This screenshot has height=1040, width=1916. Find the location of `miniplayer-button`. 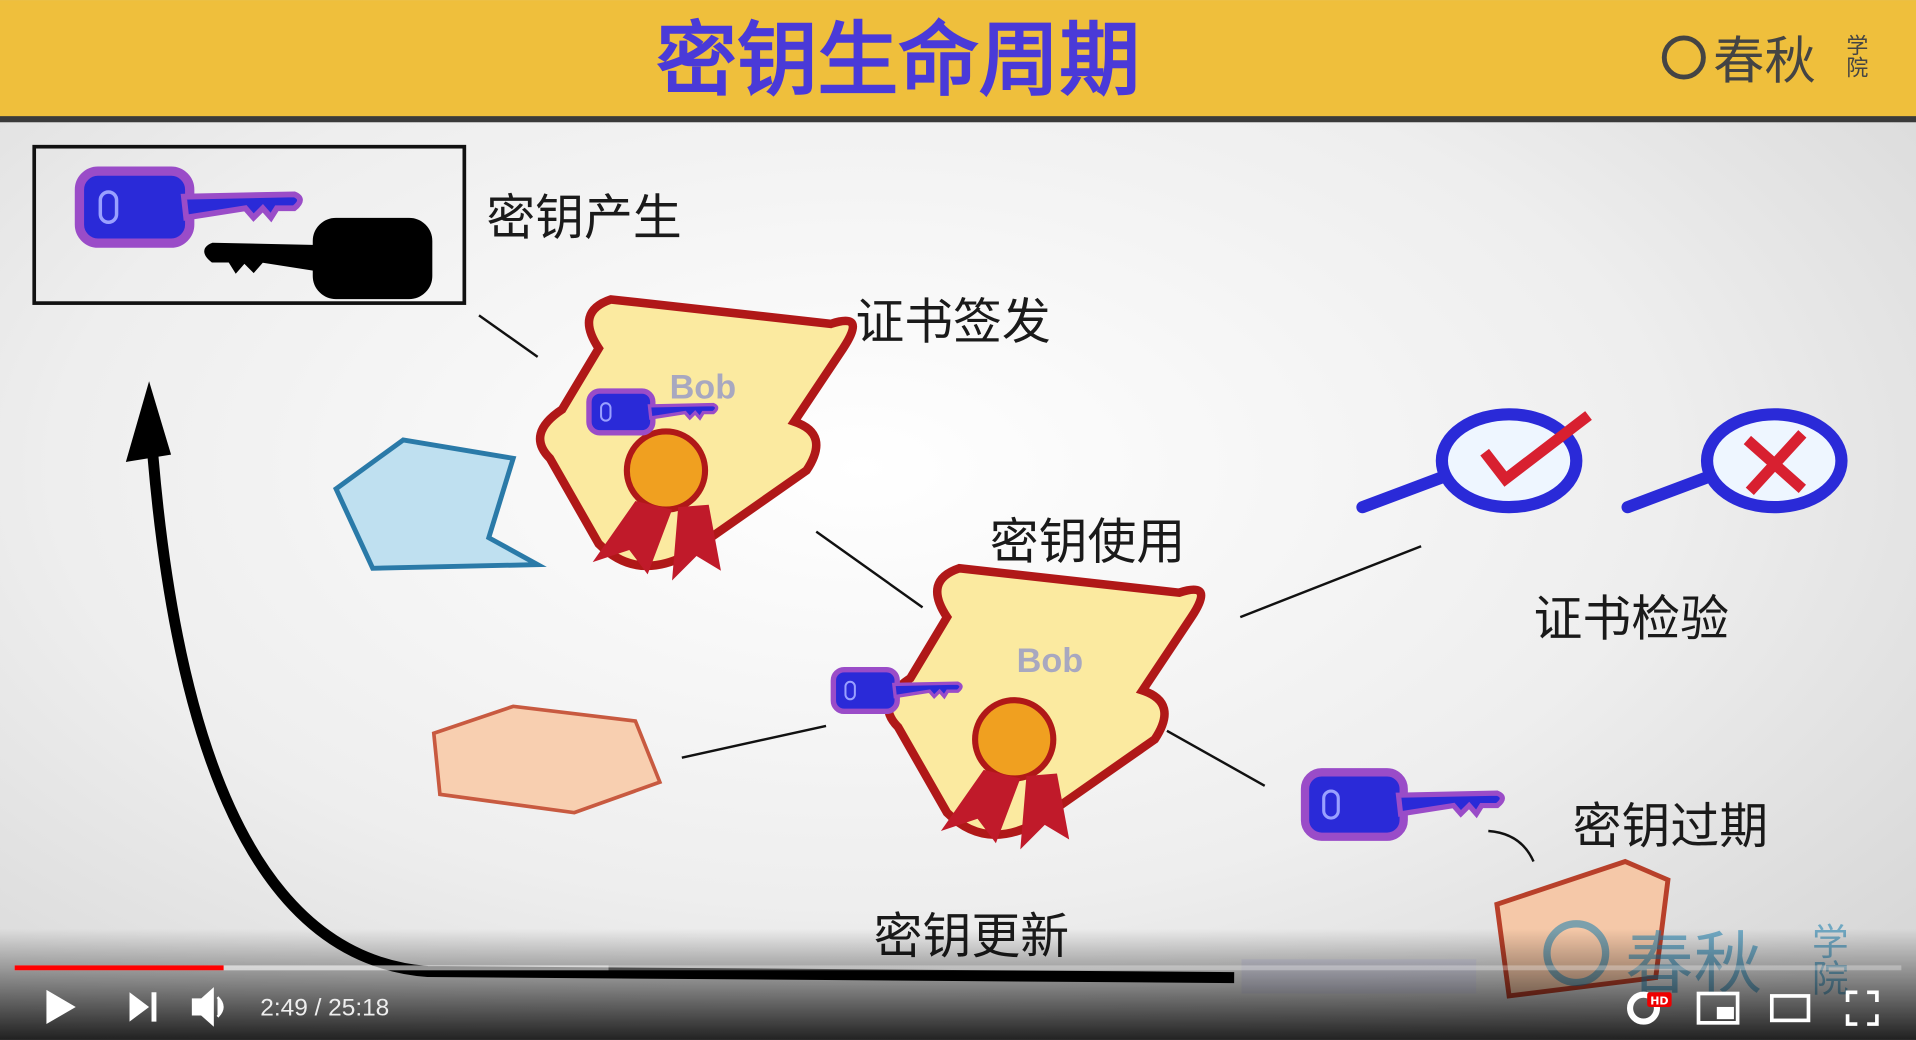

miniplayer-button is located at coordinates (1718, 1008).